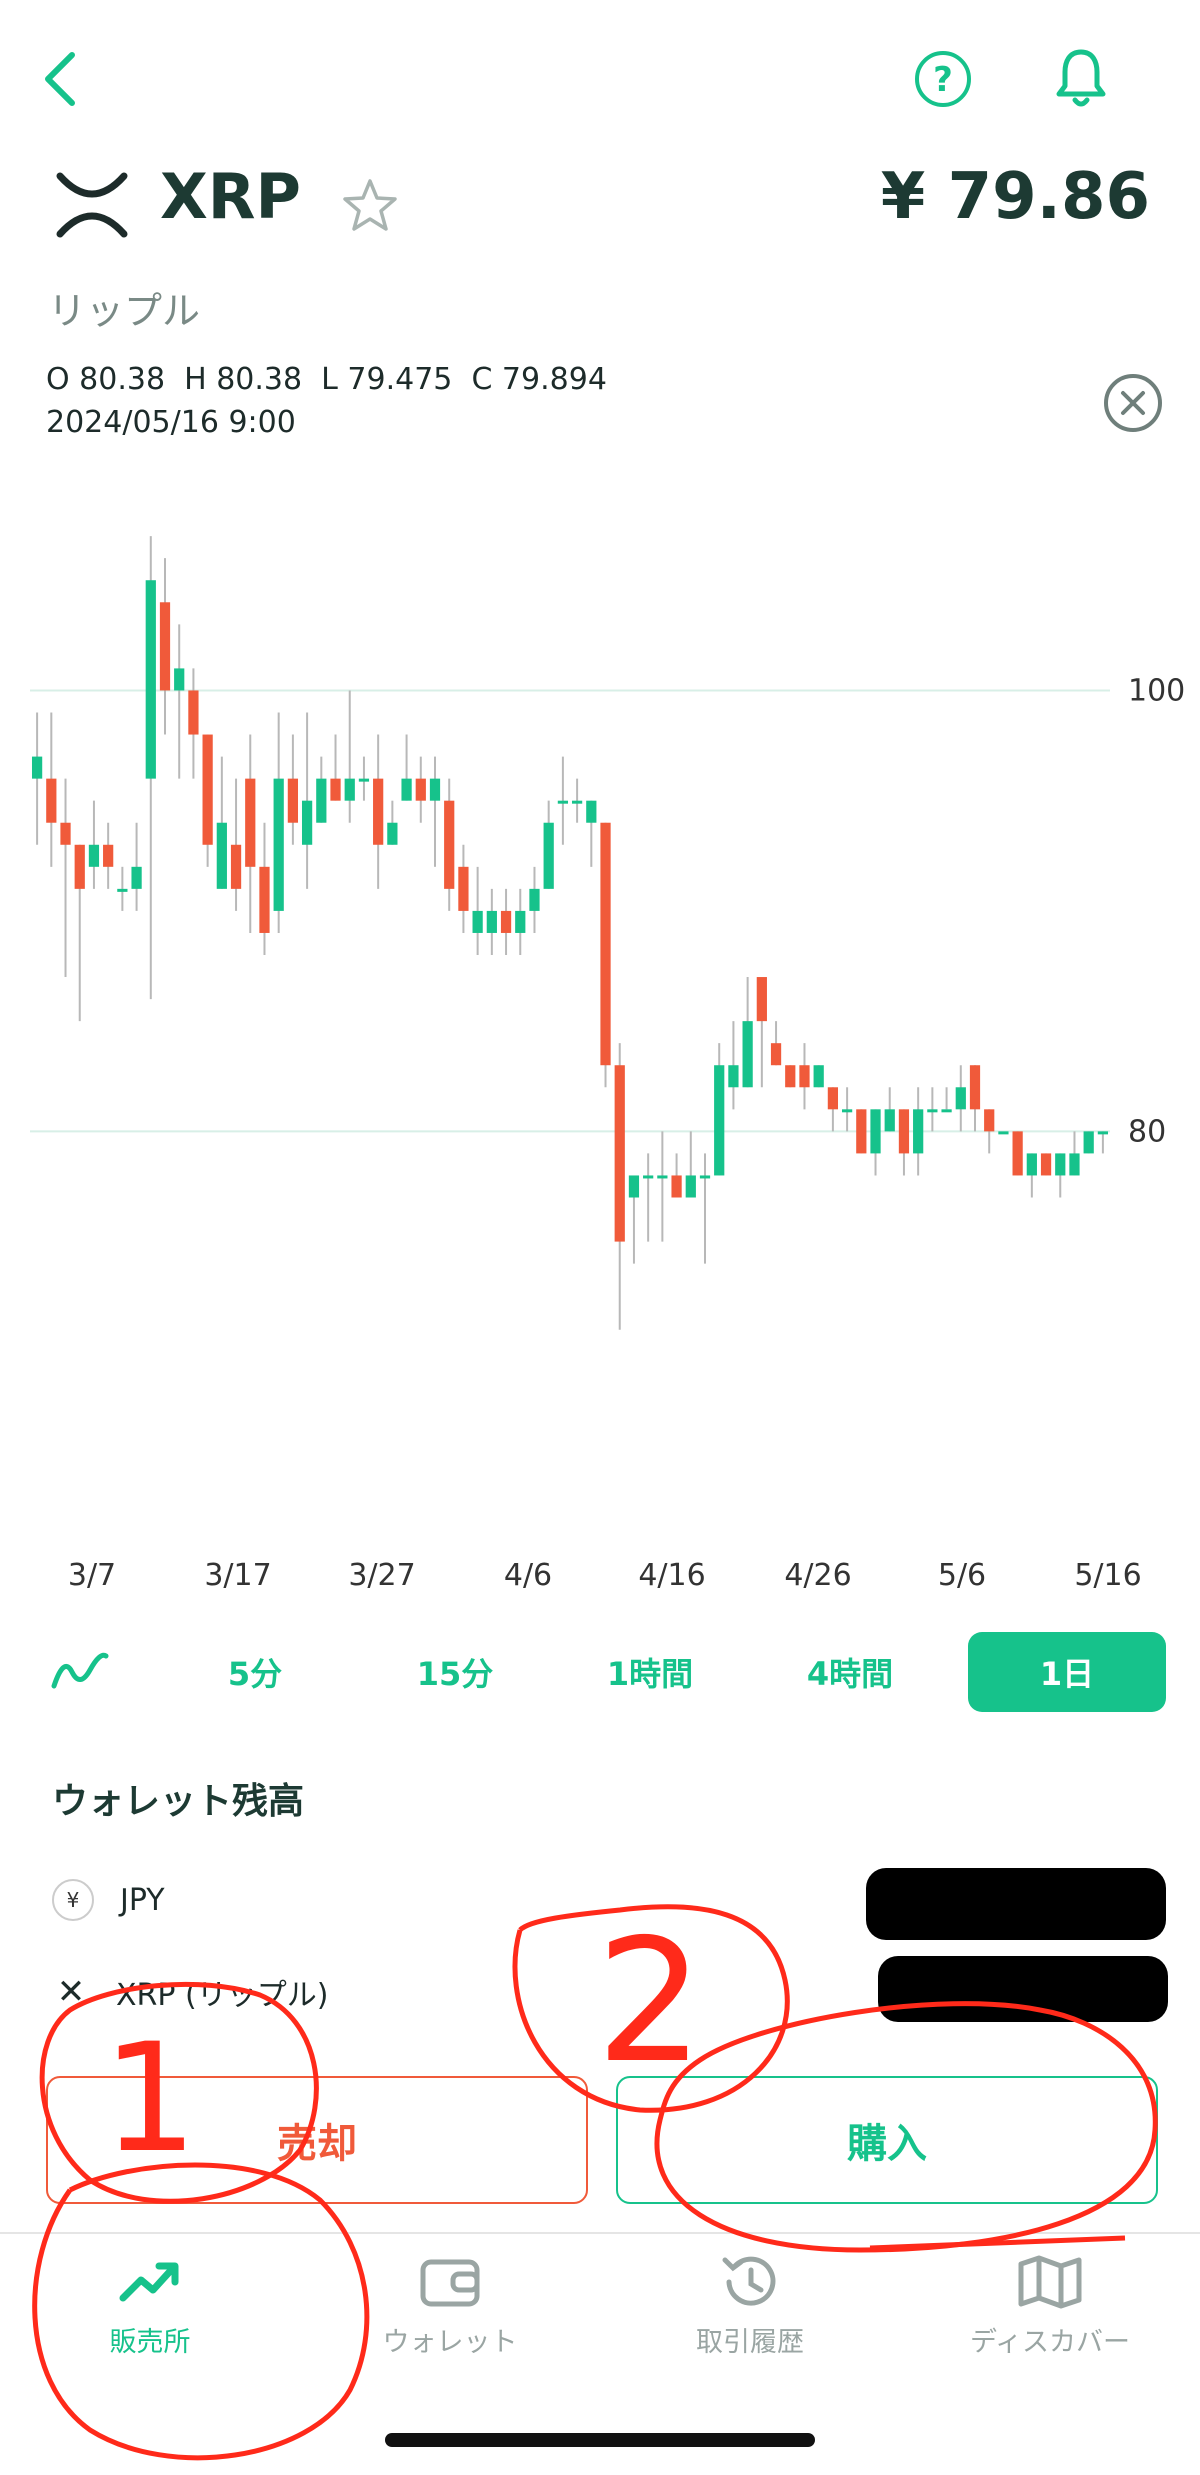  What do you see at coordinates (672, 1575) in the screenshot?
I see `x-tick-label: 4/16` at bounding box center [672, 1575].